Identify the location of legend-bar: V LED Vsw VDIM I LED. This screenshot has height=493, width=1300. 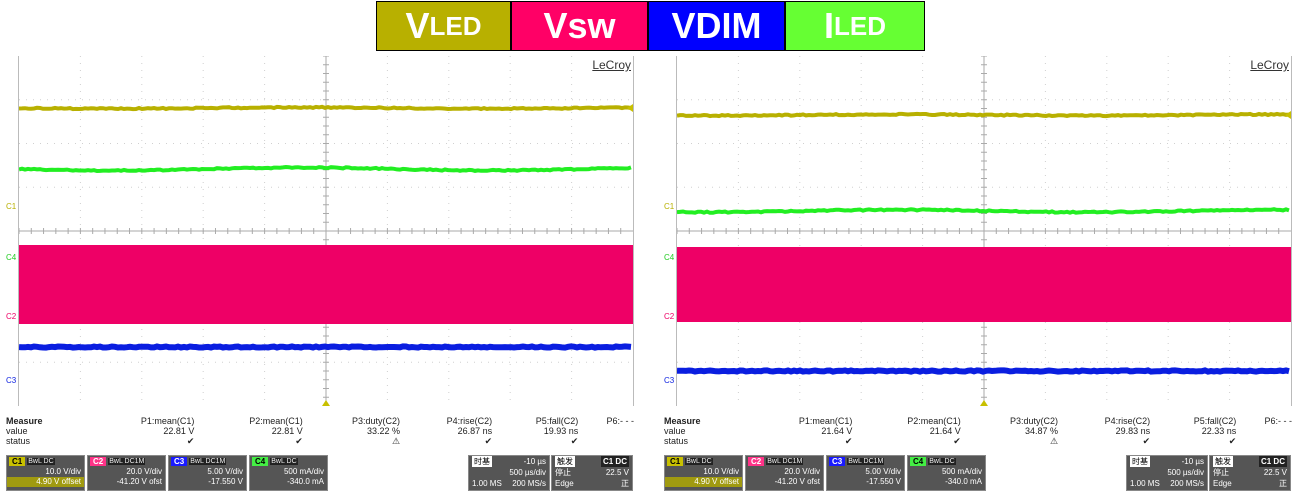
(650, 27).